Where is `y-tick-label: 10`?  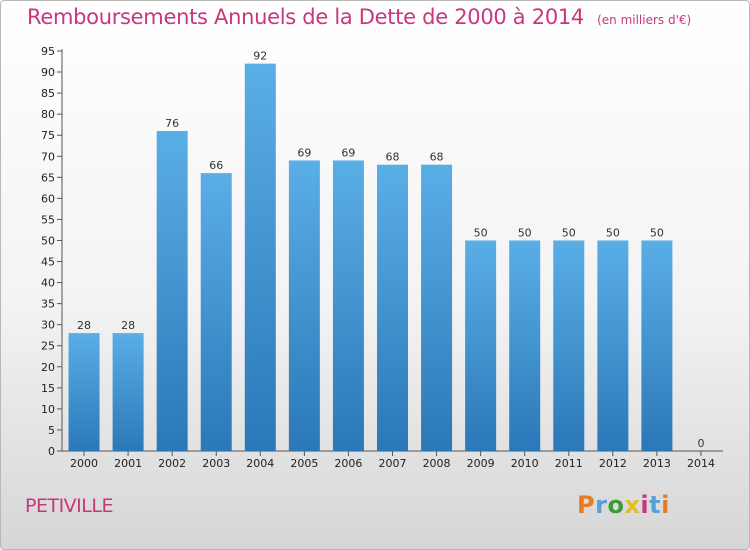 y-tick-label: 10 is located at coordinates (48, 409).